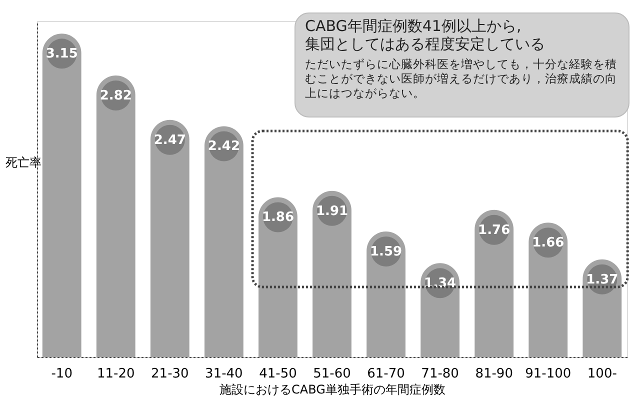 The height and width of the screenshot is (410, 640). What do you see at coordinates (170, 374) in the screenshot?
I see `x-tick-label: 21-30` at bounding box center [170, 374].